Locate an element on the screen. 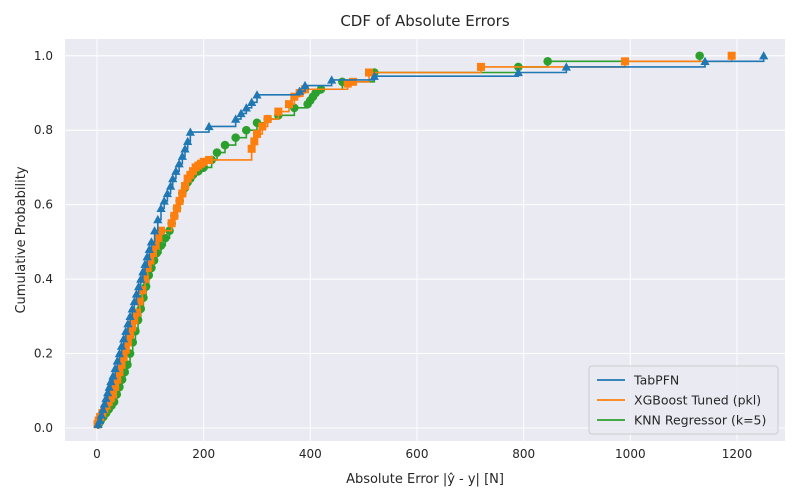  legend-box is located at coordinates (683, 400).